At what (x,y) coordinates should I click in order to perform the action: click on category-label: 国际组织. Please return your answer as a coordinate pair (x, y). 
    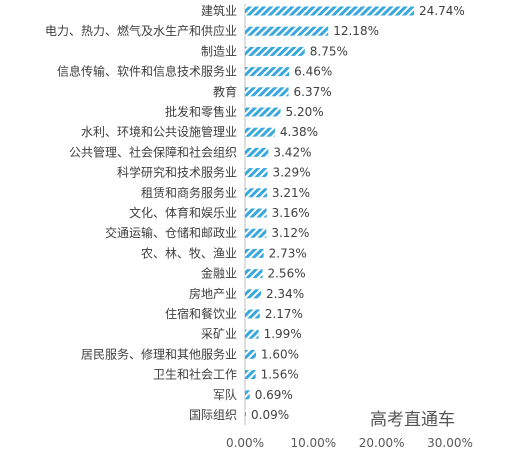
    Looking at the image, I should click on (213, 415).